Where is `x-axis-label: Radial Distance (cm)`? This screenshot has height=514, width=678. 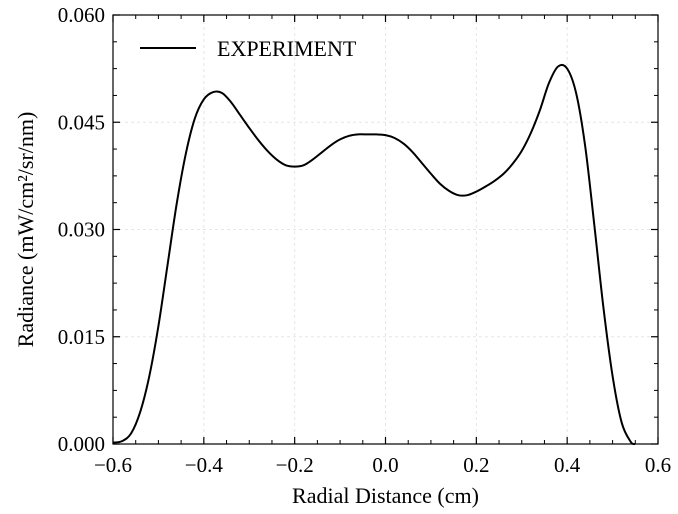 x-axis-label: Radial Distance (cm) is located at coordinates (385, 495).